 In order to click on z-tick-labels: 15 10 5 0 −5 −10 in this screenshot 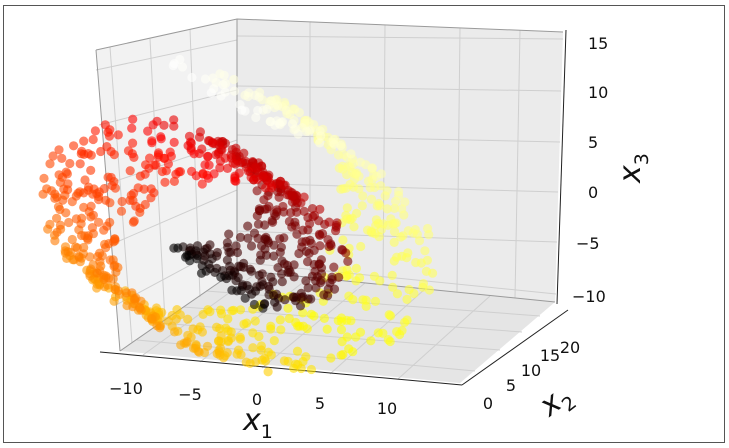, I will do `click(590, 170)`.